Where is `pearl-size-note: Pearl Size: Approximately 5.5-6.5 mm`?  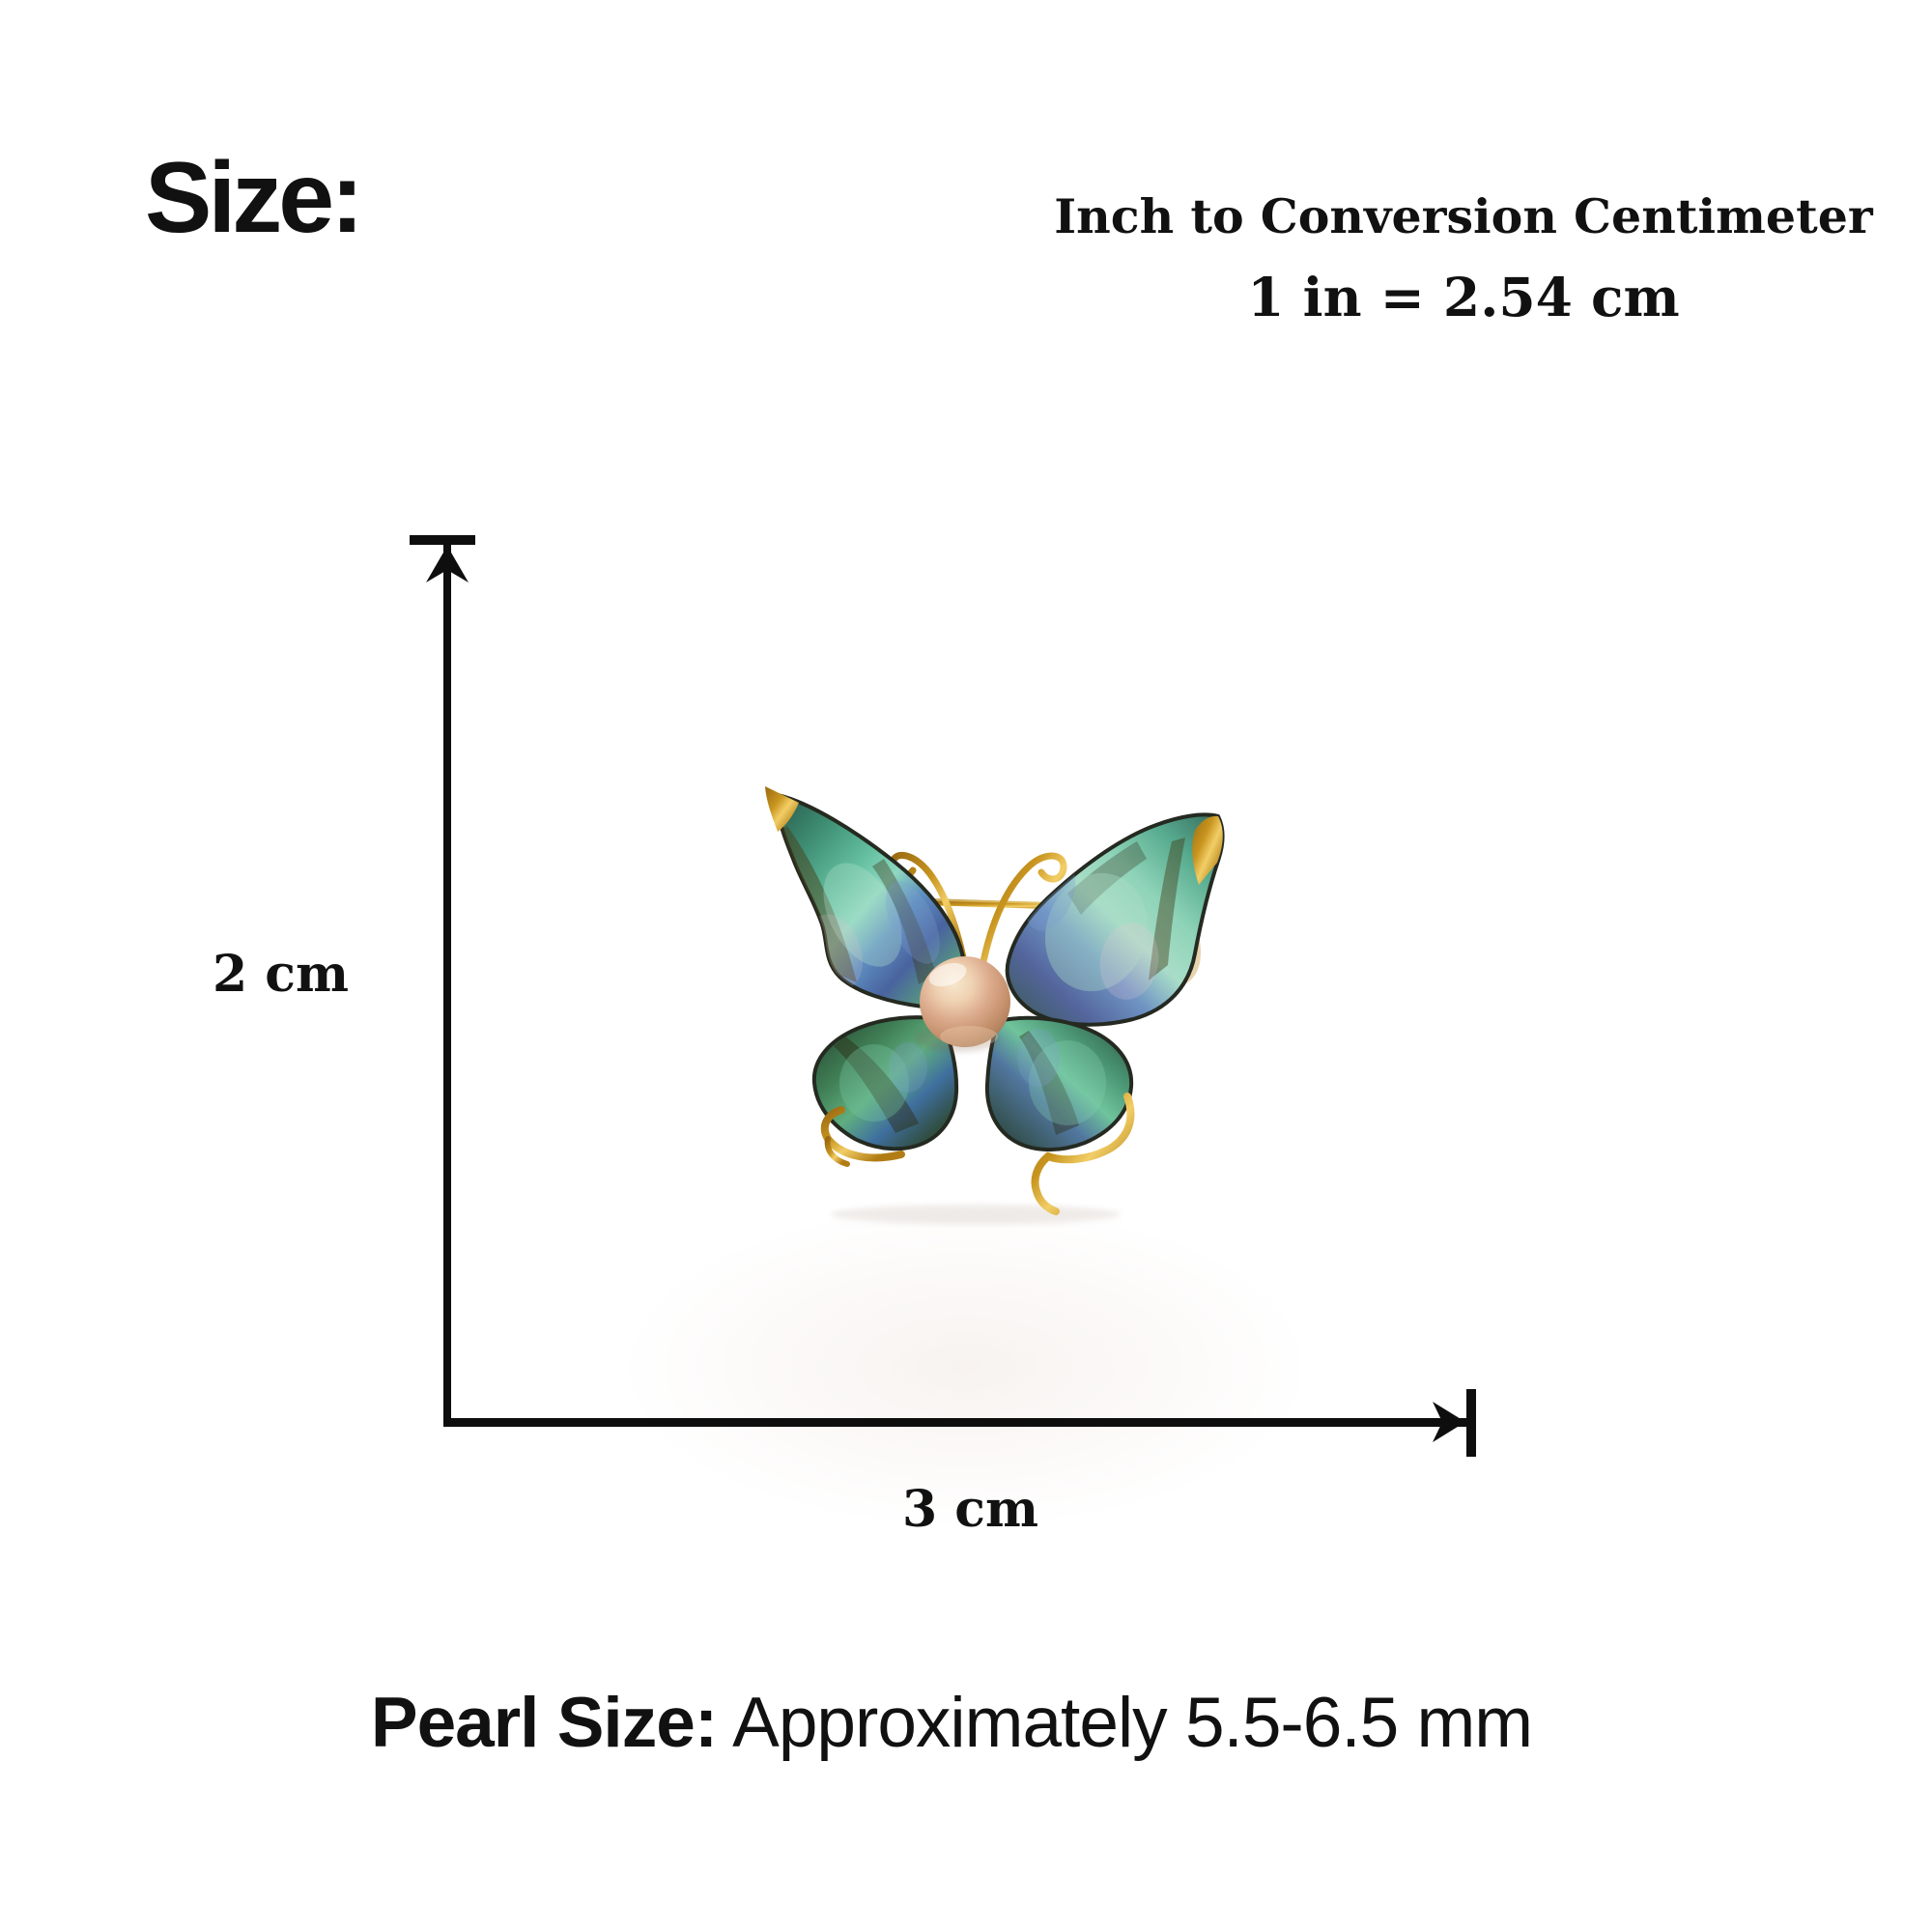 pearl-size-note: Pearl Size: Approximately 5.5-6.5 mm is located at coordinates (951, 1723).